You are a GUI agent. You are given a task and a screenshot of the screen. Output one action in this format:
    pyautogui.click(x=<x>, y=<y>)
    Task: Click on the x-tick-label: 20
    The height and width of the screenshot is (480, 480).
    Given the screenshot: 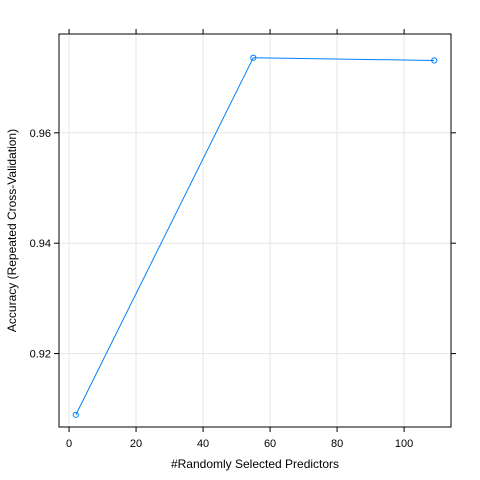 What is the action you would take?
    pyautogui.click(x=136, y=444)
    